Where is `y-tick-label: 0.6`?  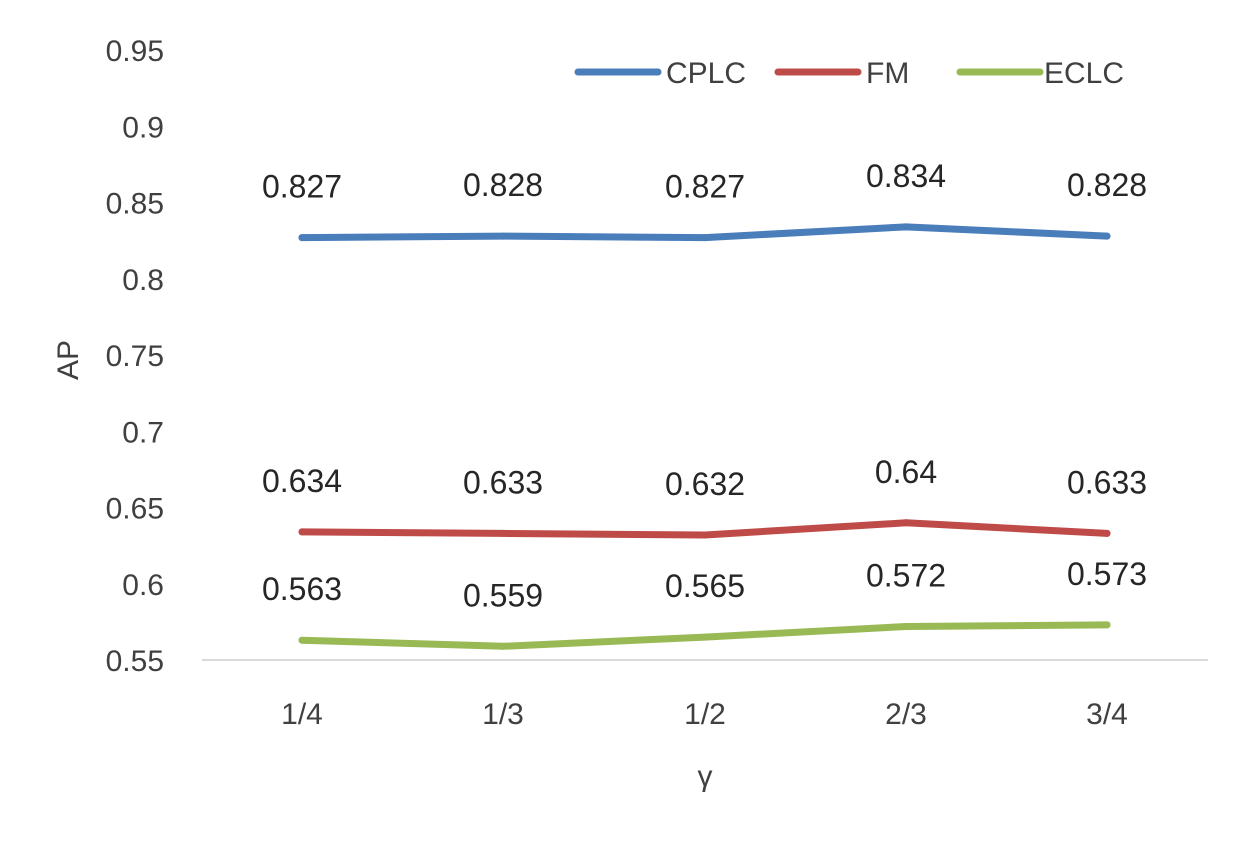 y-tick-label: 0.6 is located at coordinates (143, 585).